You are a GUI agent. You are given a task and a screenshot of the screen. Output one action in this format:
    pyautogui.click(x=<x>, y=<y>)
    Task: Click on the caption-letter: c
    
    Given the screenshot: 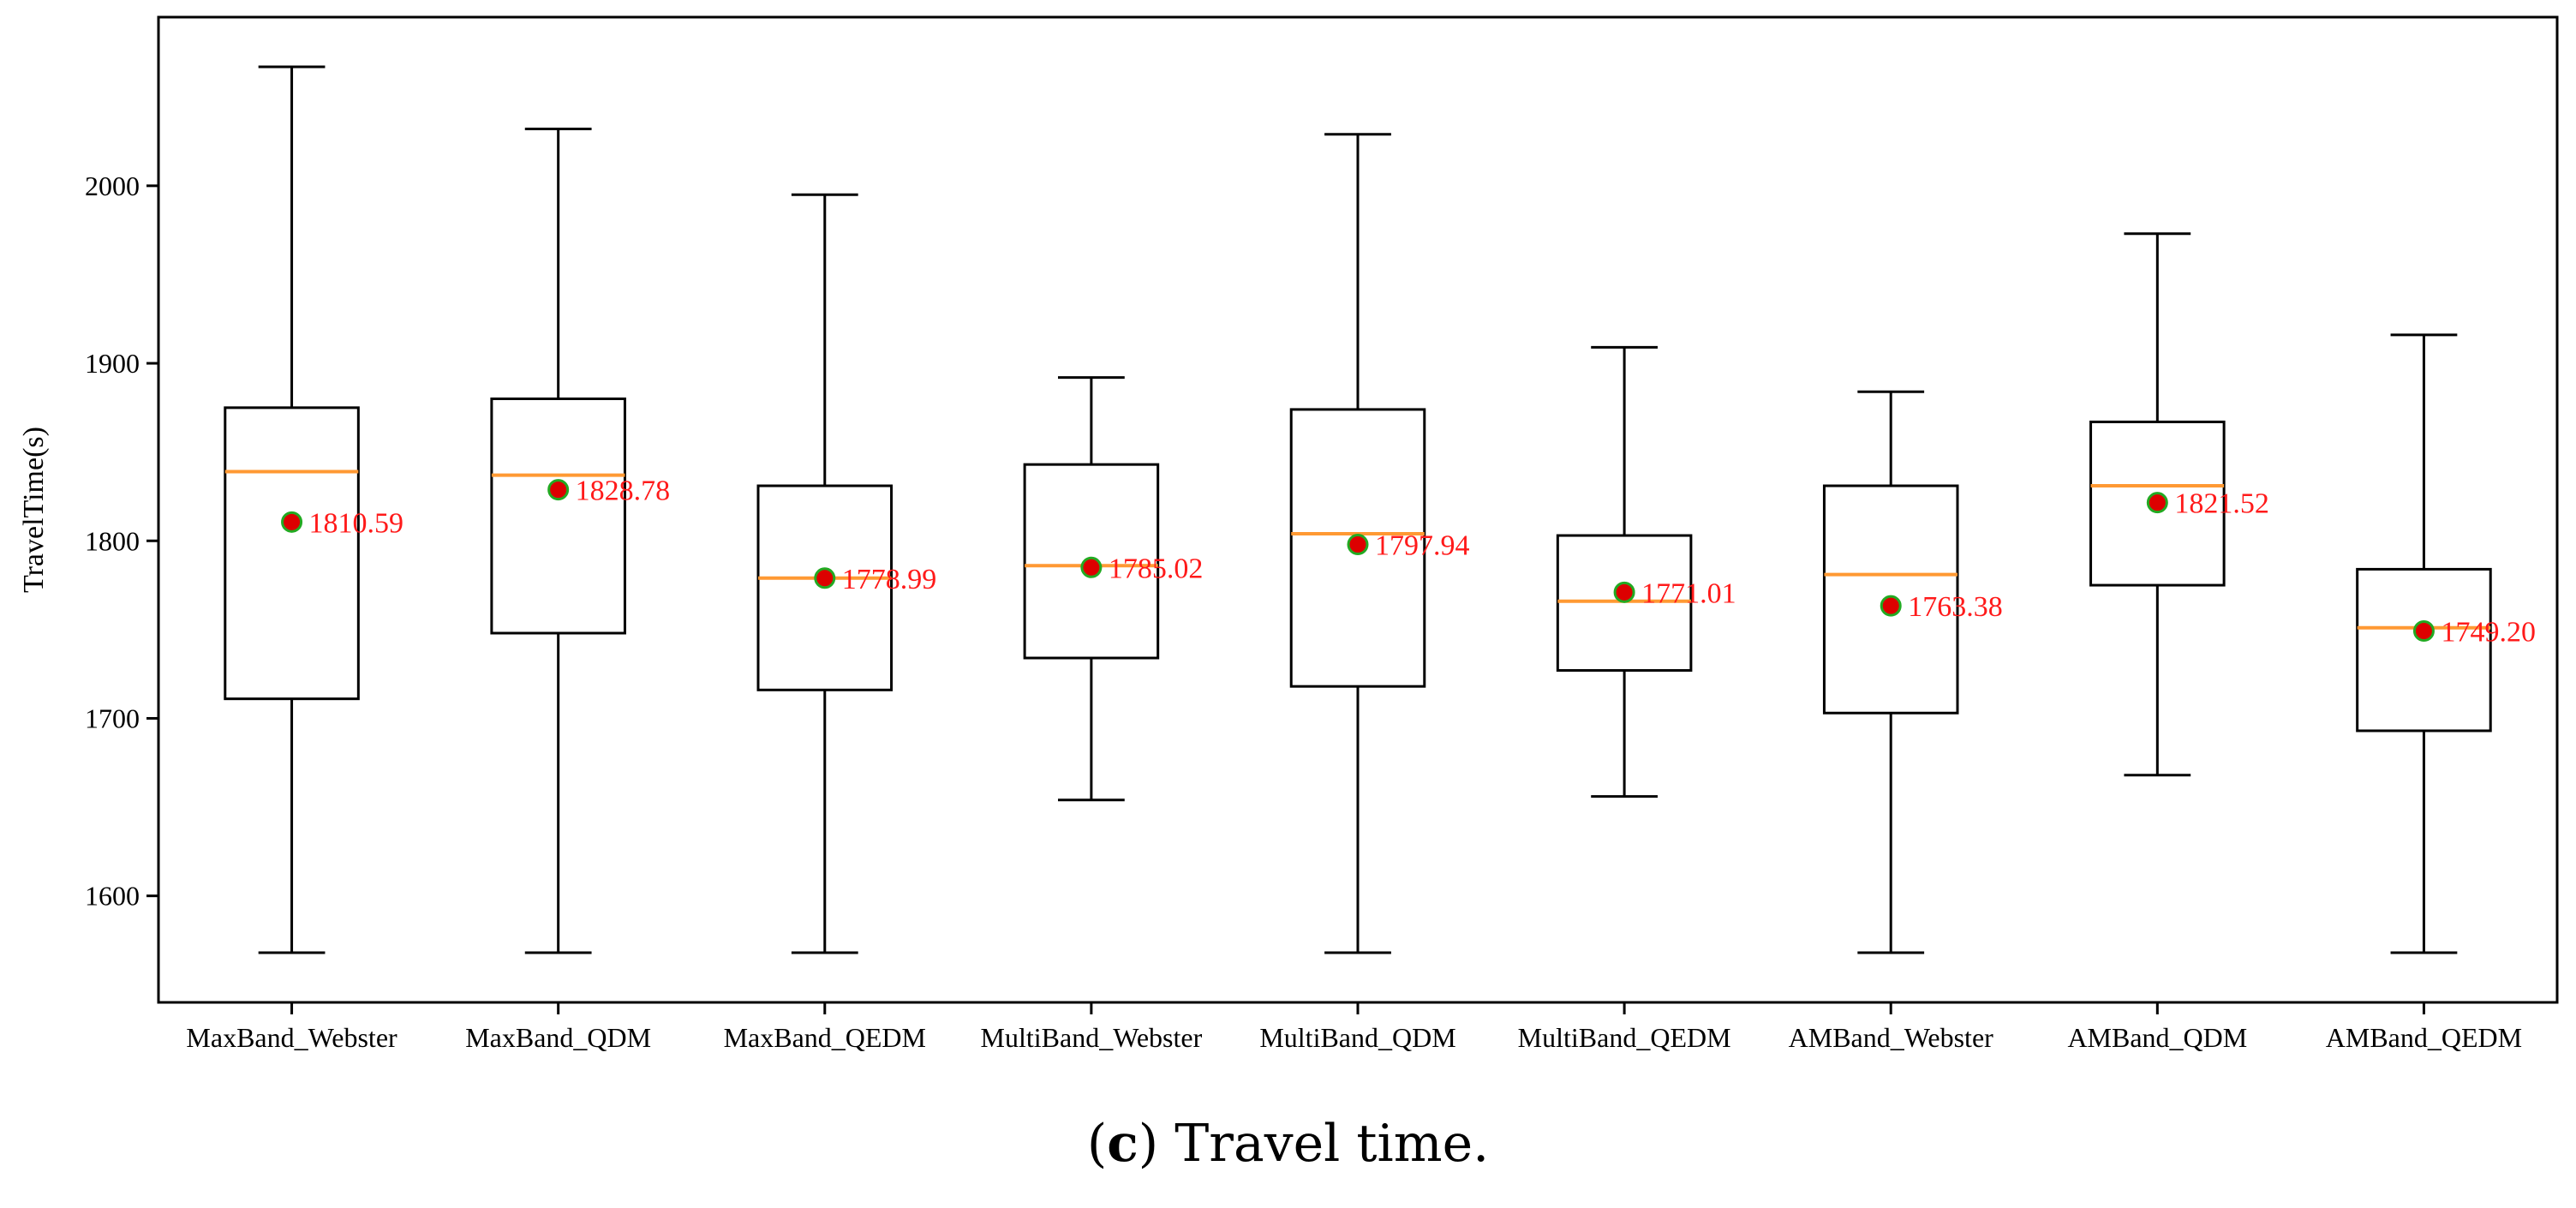 What is the action you would take?
    pyautogui.click(x=1123, y=1144)
    